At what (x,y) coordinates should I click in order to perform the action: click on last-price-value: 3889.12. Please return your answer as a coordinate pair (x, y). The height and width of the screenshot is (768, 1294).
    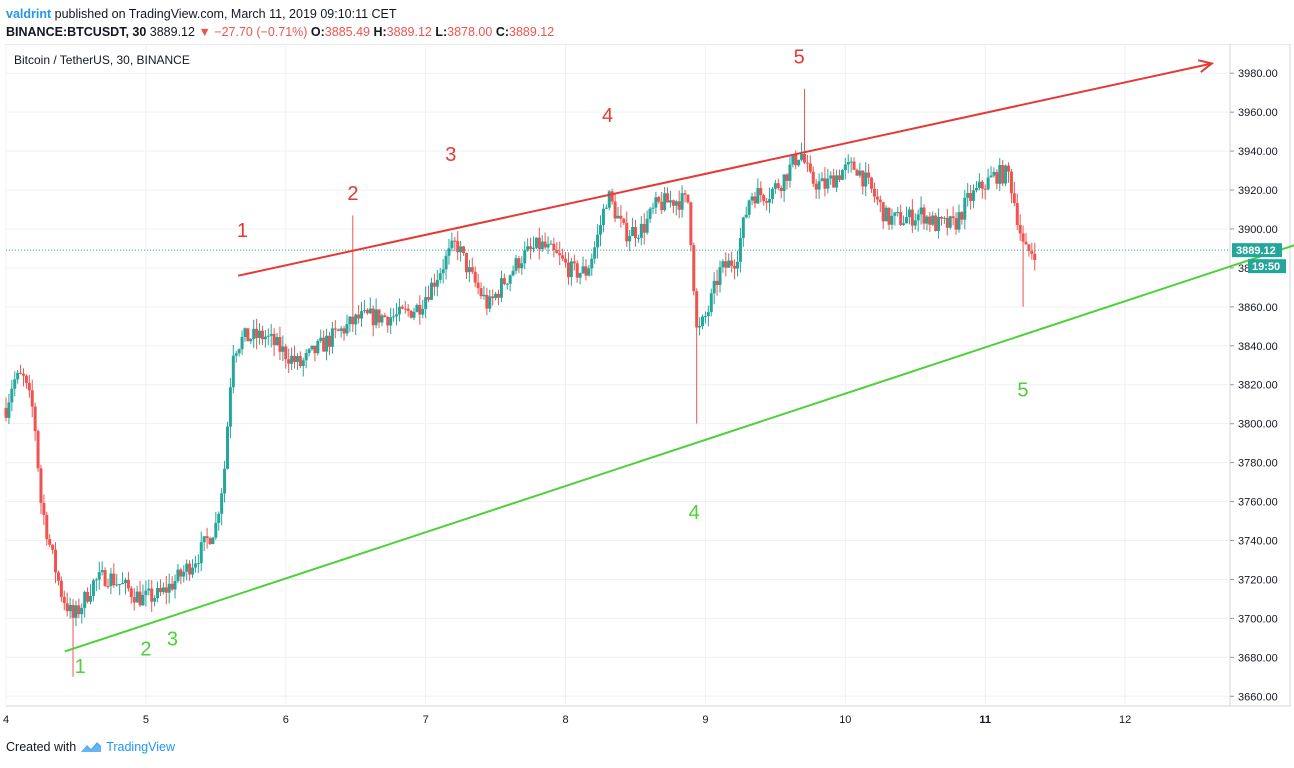
    Looking at the image, I should click on (172, 32).